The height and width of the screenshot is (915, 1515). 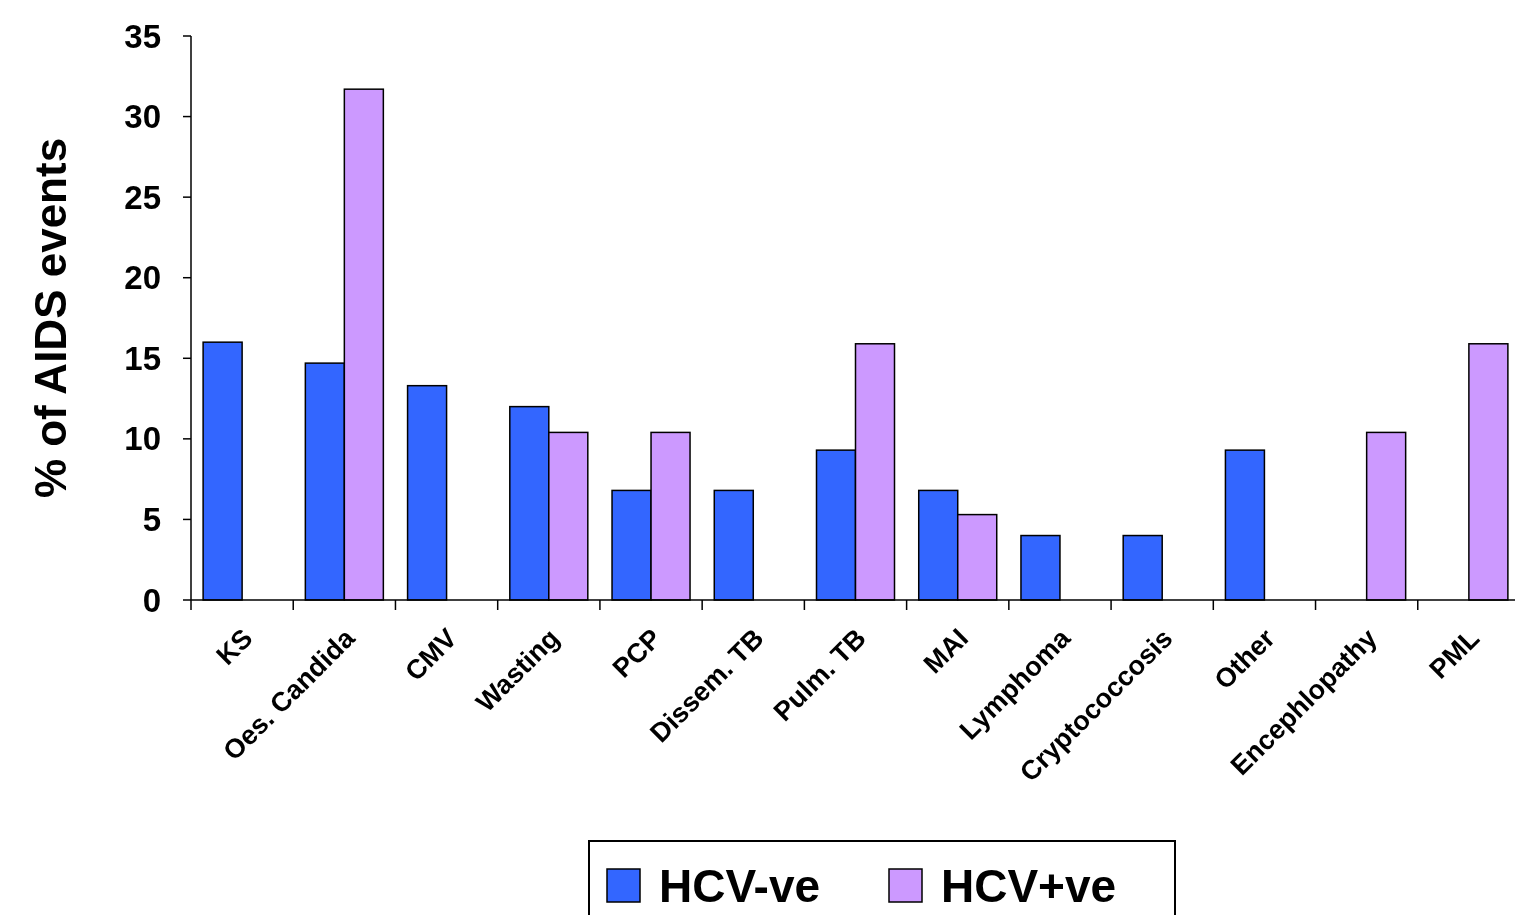 I want to click on y-tick-label: 5, so click(x=151, y=519).